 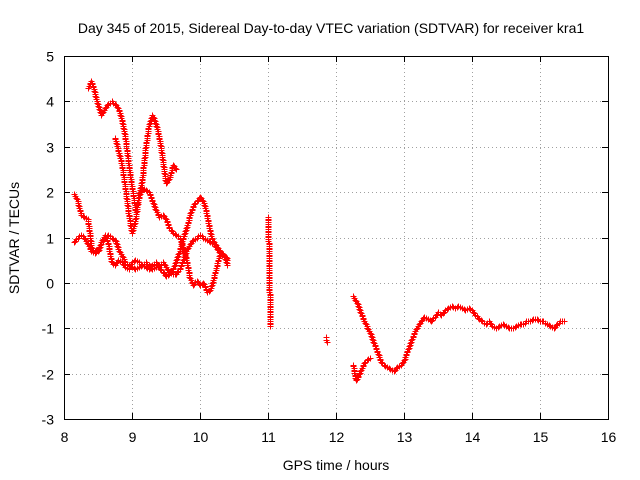 I want to click on y-tick-label: -2, so click(x=48, y=375).